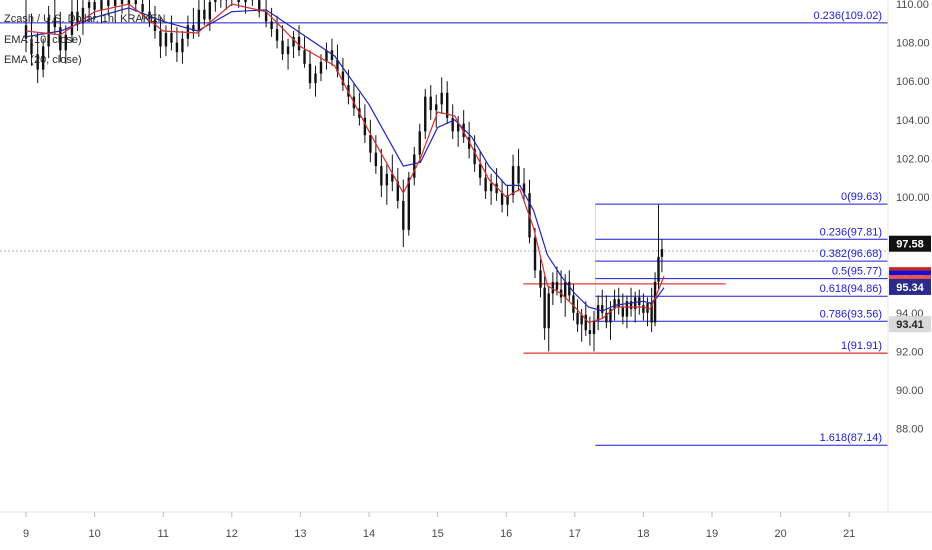 Image resolution: width=932 pixels, height=550 pixels. Describe the element at coordinates (913, 198) in the screenshot. I see `price-tick-label: 100.00` at that location.